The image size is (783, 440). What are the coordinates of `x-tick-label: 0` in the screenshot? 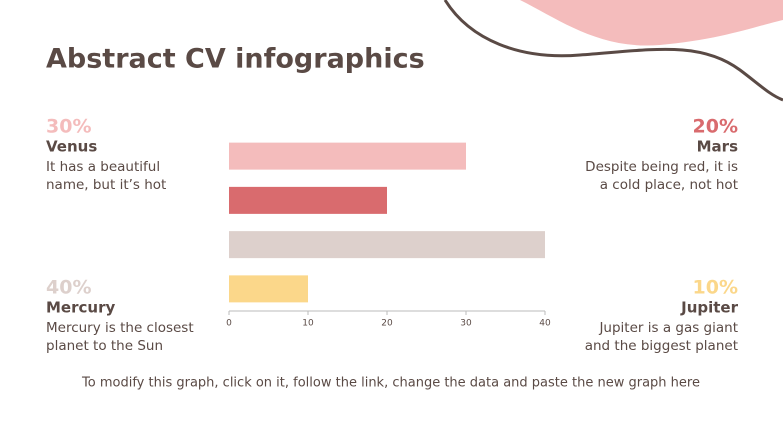 It's located at (229, 324).